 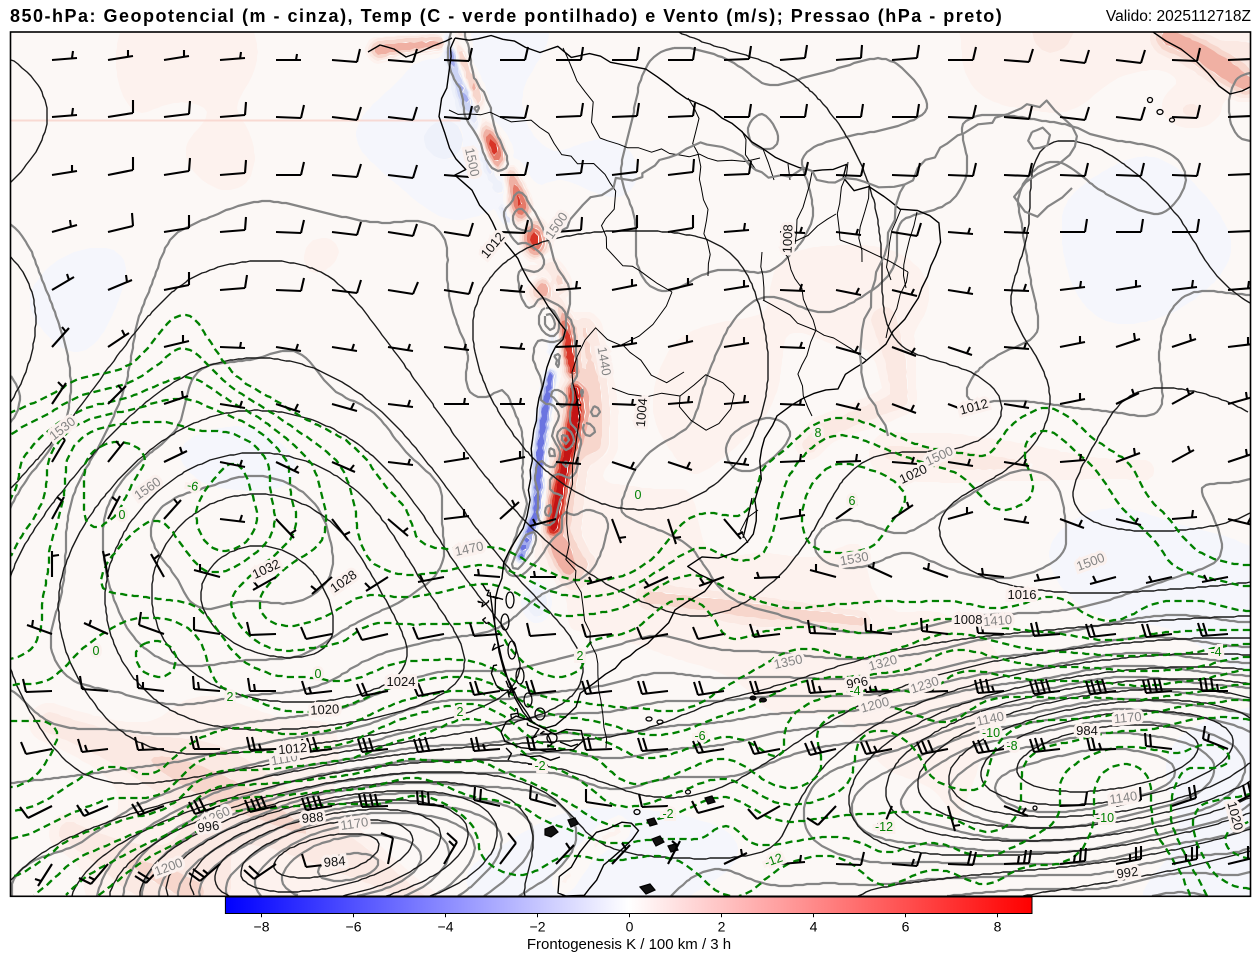 What do you see at coordinates (814, 927) in the screenshot?
I see `svg-text: 4` at bounding box center [814, 927].